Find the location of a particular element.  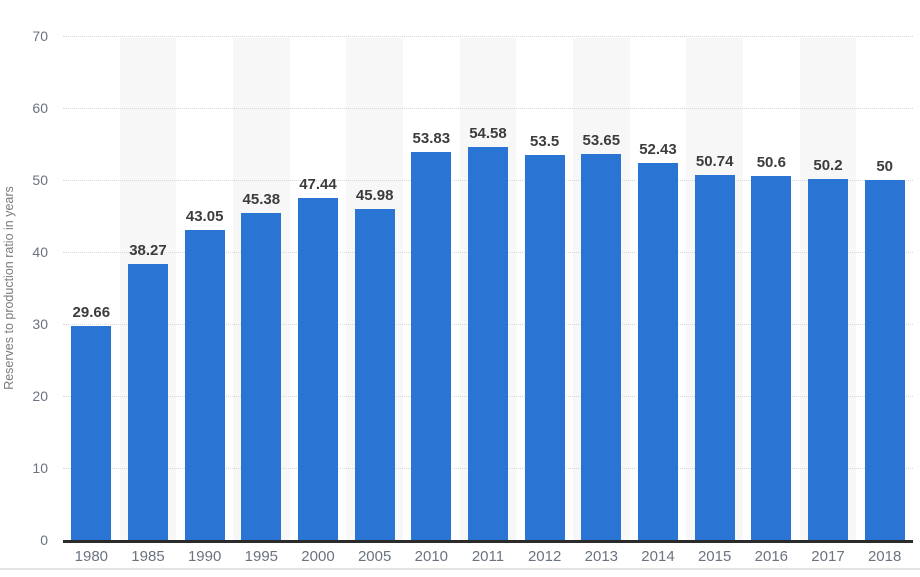

bar-value-label: 52.43 is located at coordinates (658, 149).